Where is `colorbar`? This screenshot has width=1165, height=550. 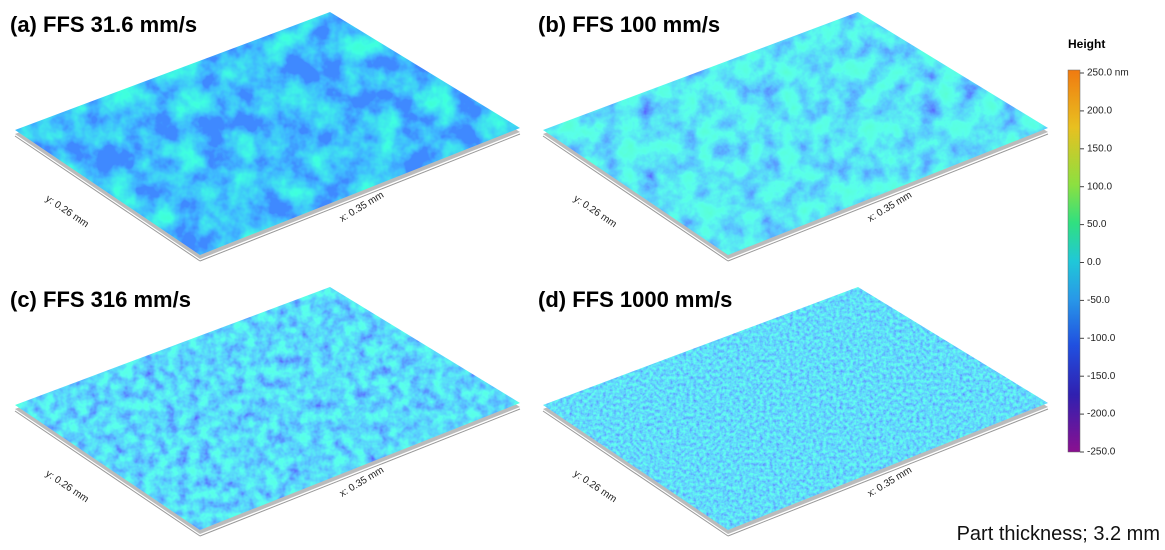 colorbar is located at coordinates (1074, 261).